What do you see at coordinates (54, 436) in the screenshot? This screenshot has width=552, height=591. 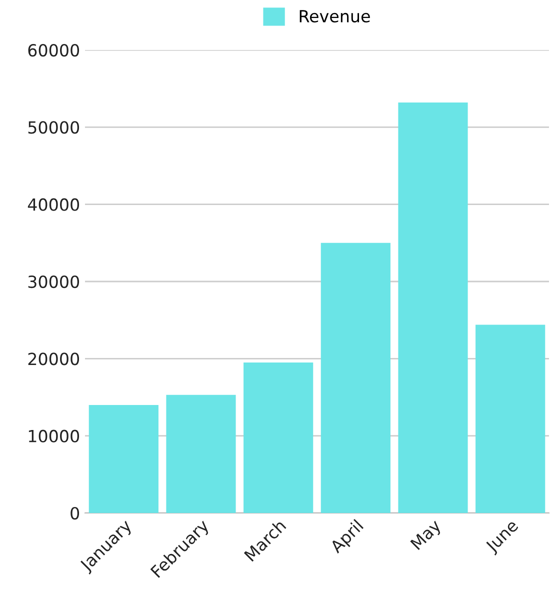 I see `y-tick-label: 10000` at bounding box center [54, 436].